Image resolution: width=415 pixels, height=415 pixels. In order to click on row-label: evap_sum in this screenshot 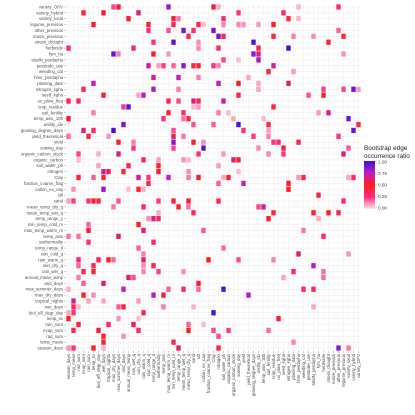, I will do `click(53, 330)`.